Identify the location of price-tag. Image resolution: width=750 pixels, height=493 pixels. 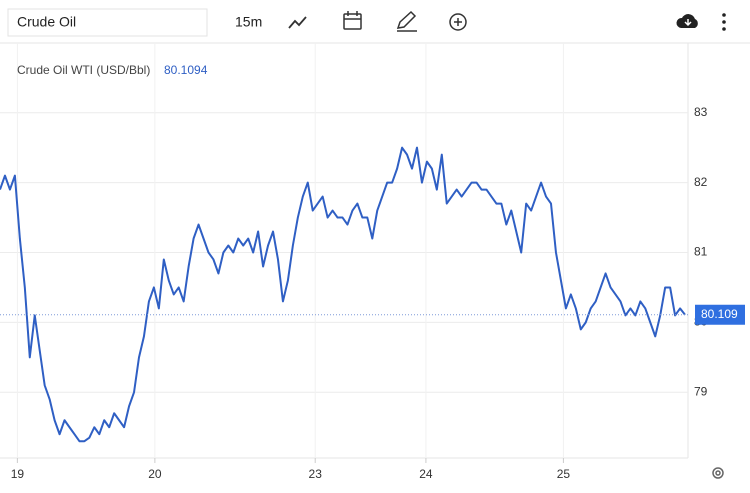
(720, 314).